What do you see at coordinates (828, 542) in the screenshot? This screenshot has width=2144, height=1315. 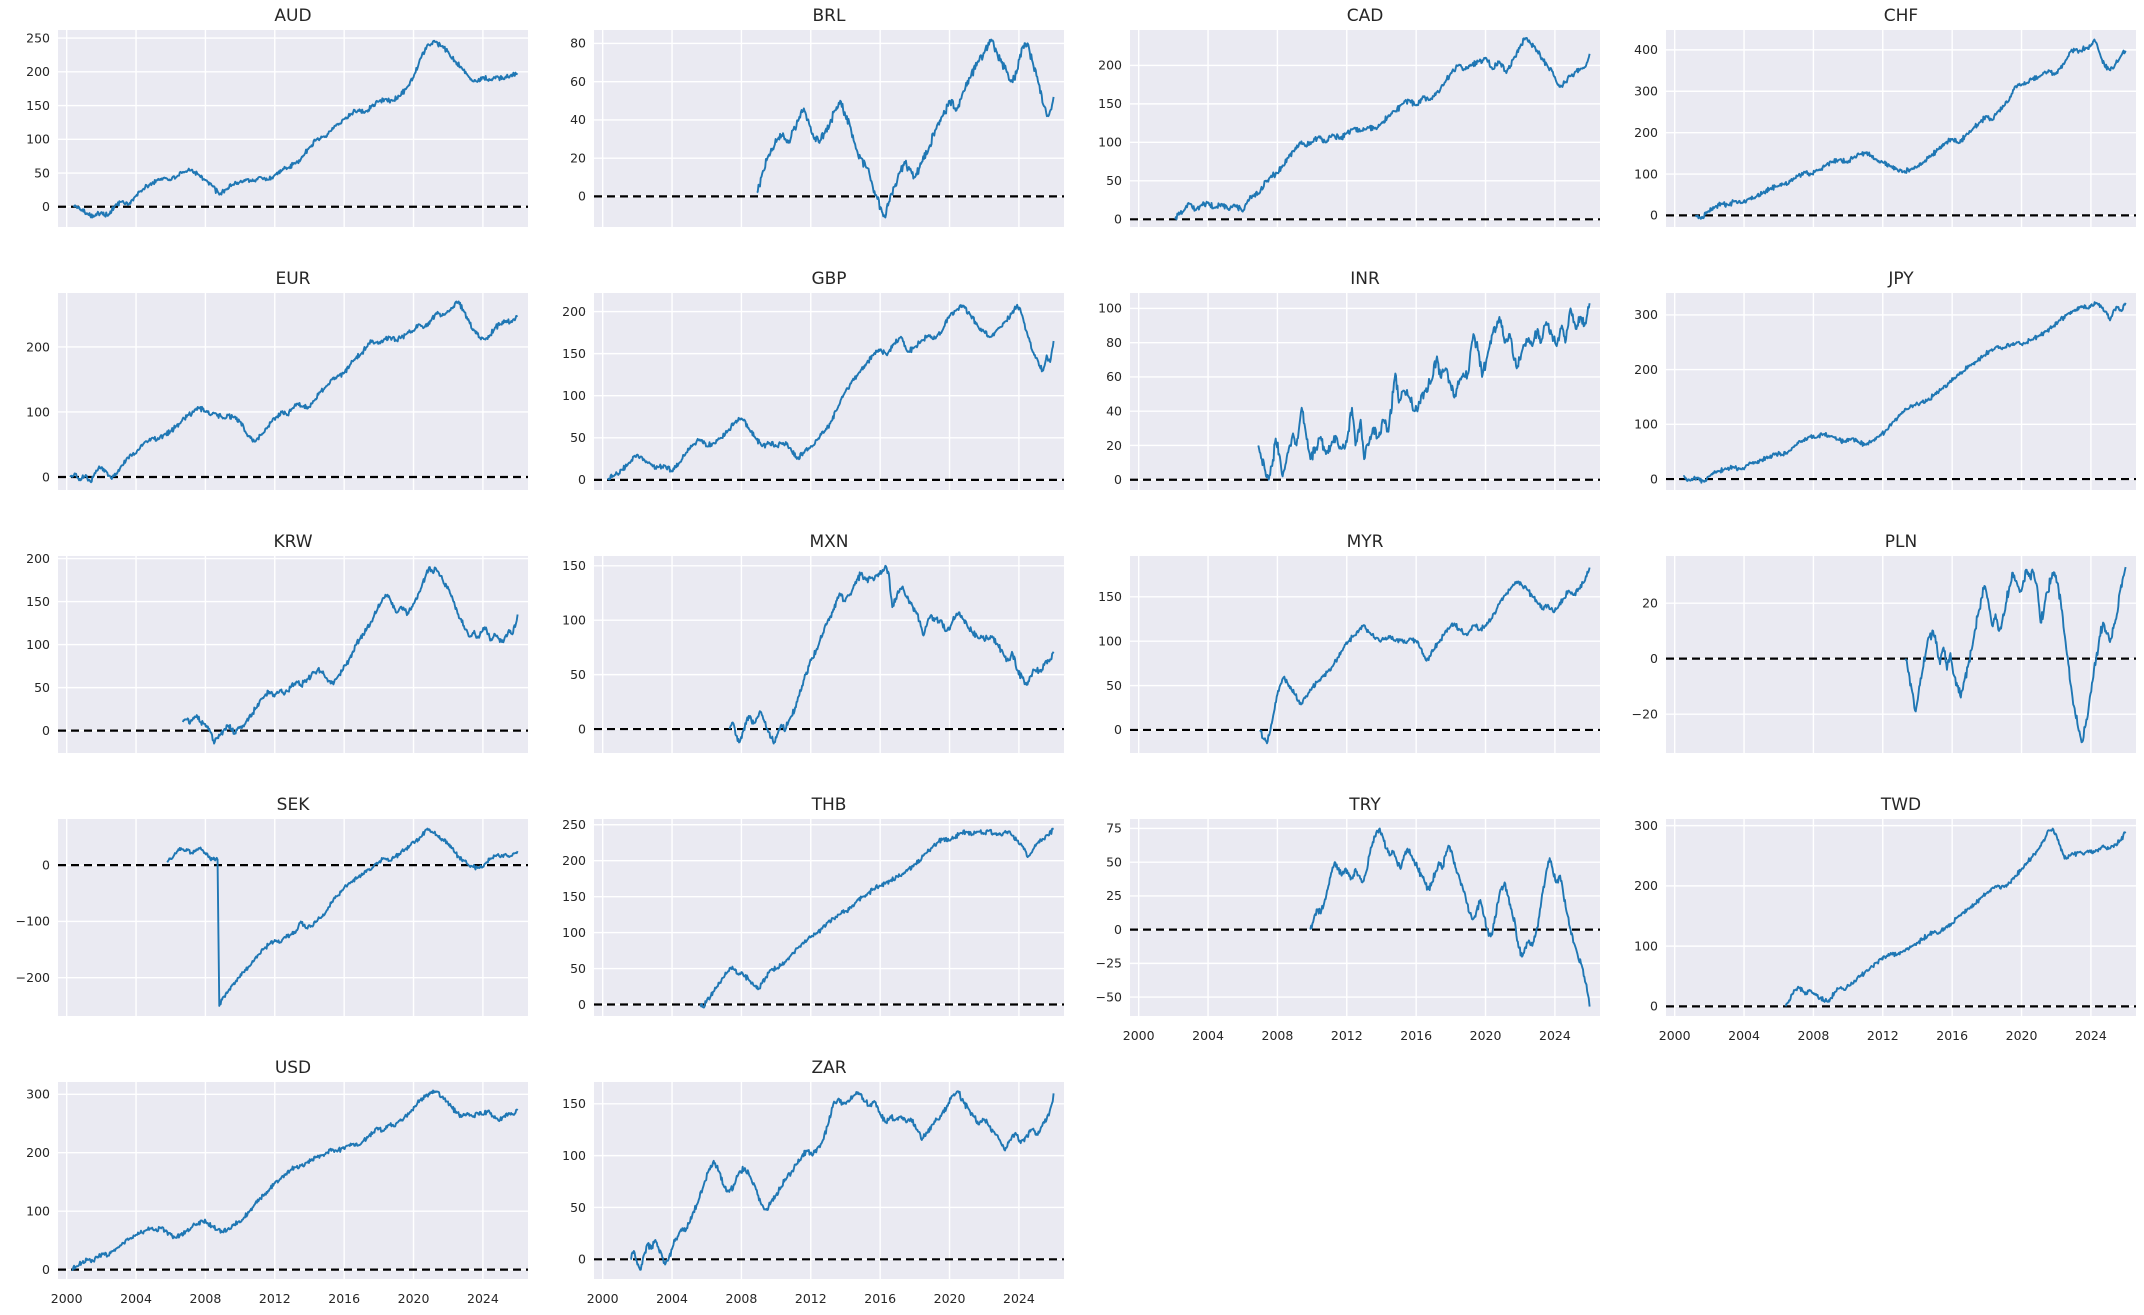 I see `chart-title: MXN` at bounding box center [828, 542].